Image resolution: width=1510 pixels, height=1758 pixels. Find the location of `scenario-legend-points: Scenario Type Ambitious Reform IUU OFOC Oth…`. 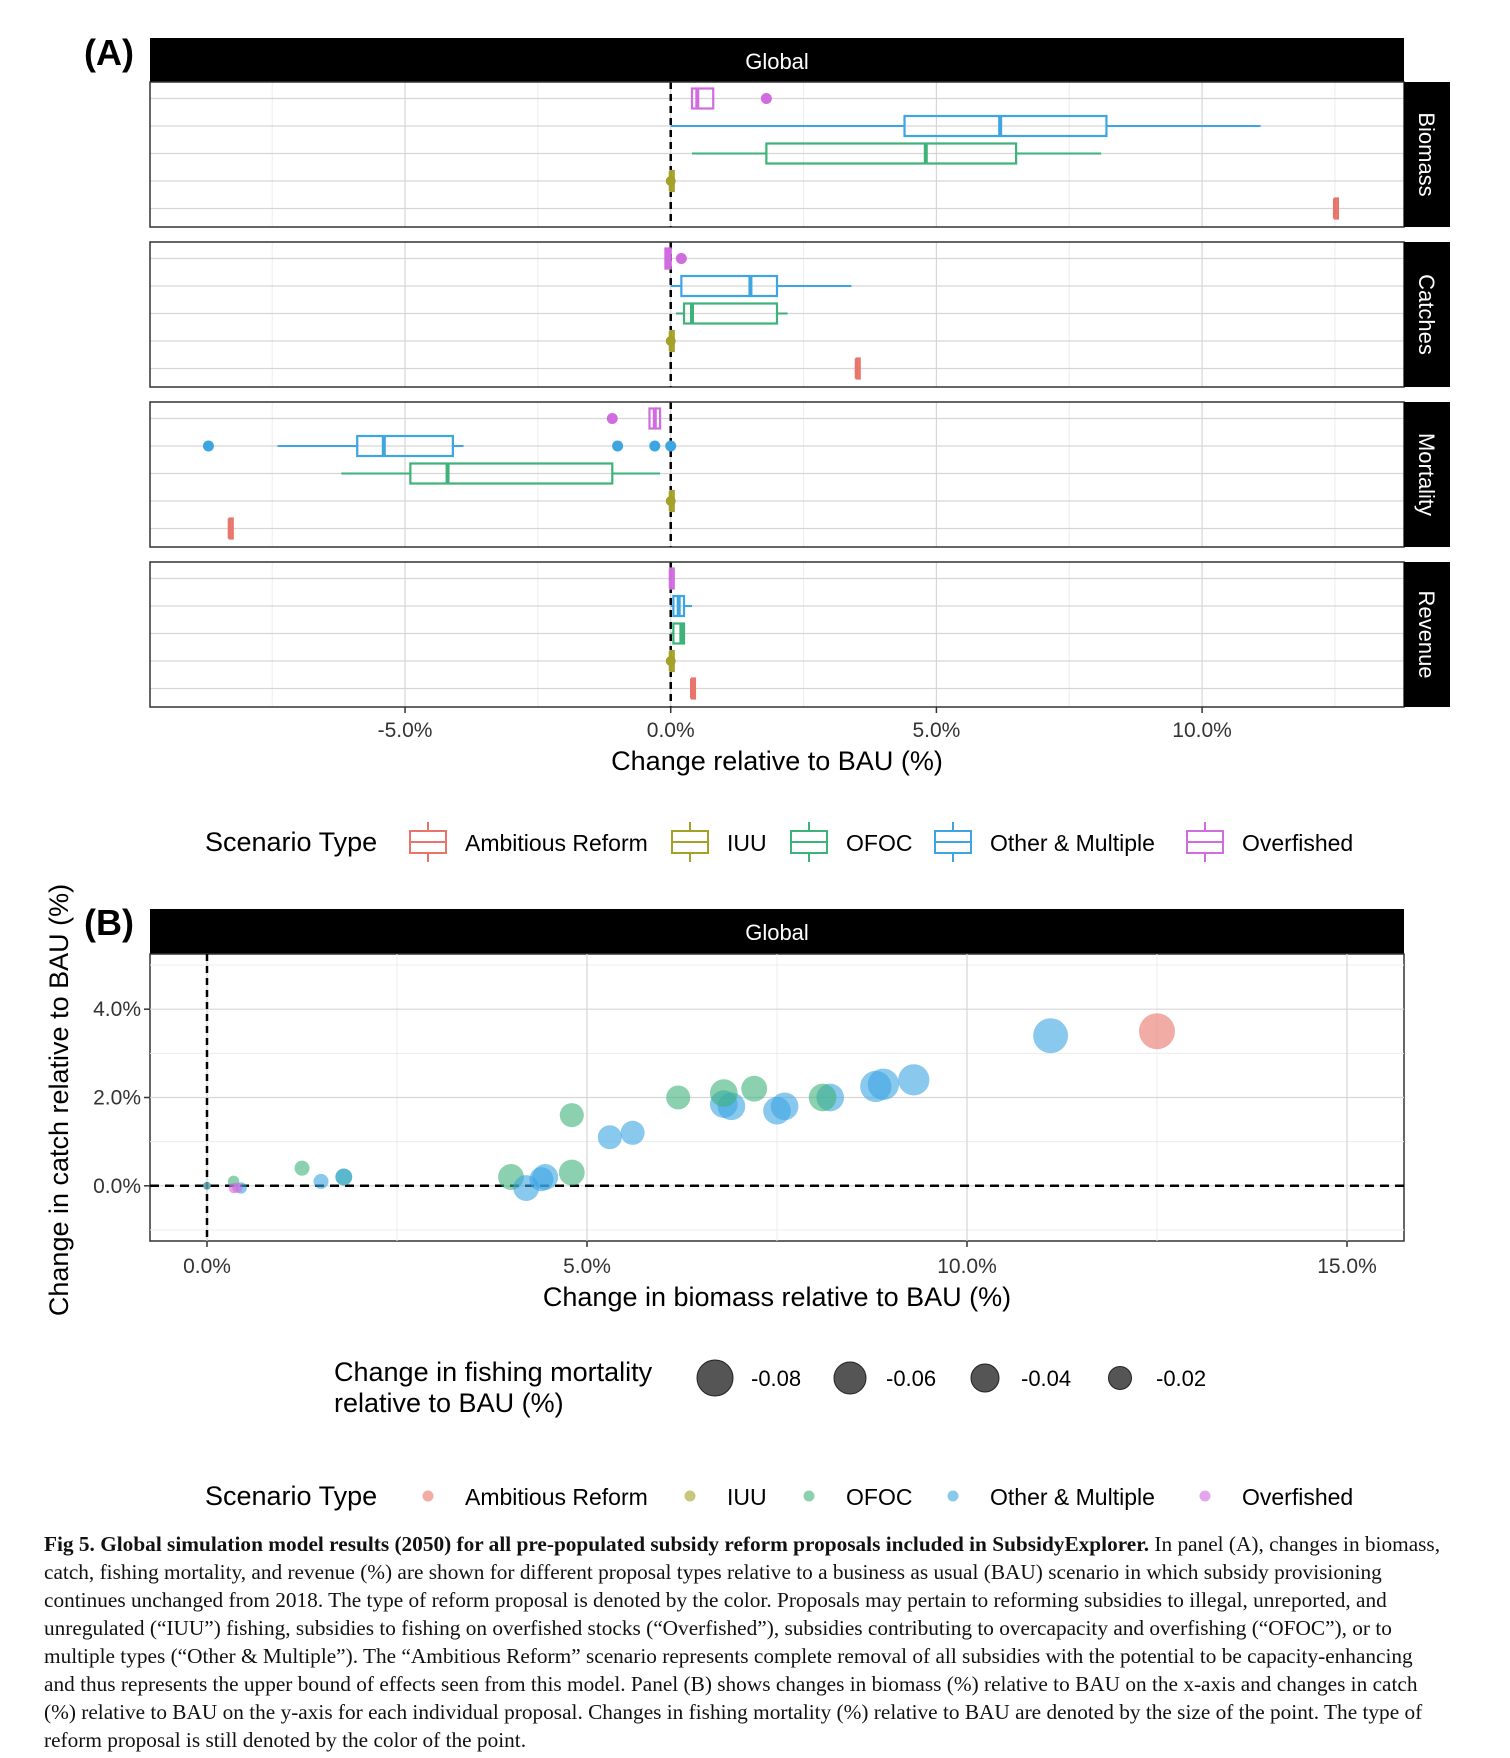

scenario-legend-points: Scenario Type Ambitious Reform IUU OFOC Oth… is located at coordinates (779, 1496).